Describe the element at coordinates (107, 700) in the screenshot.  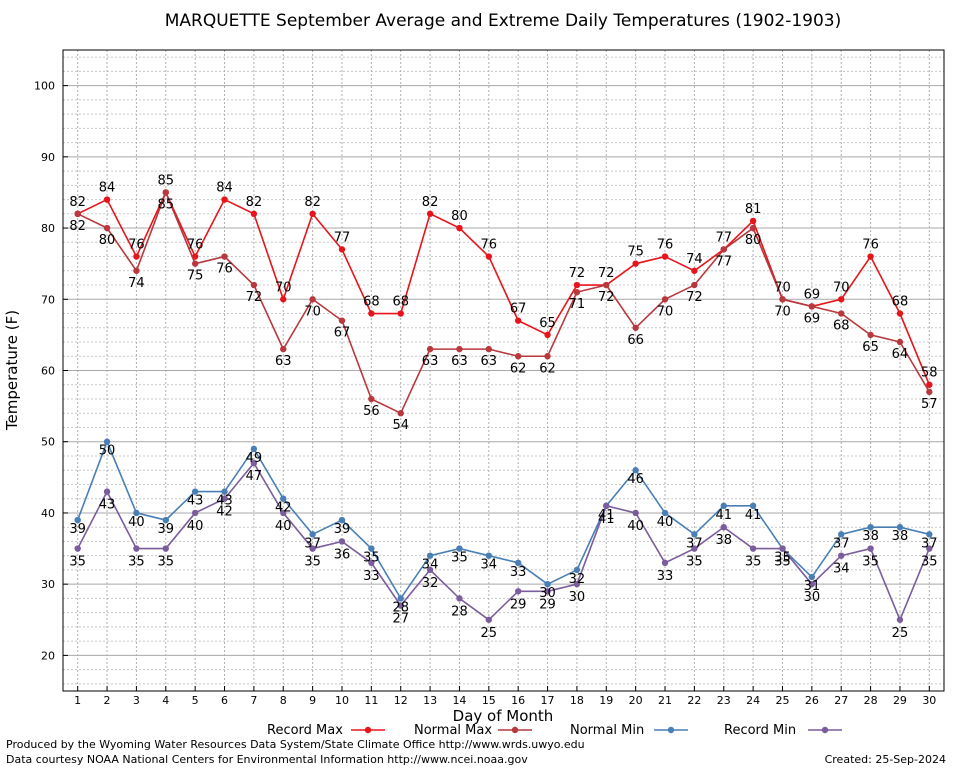
I see `x-tick-label: 2` at that location.